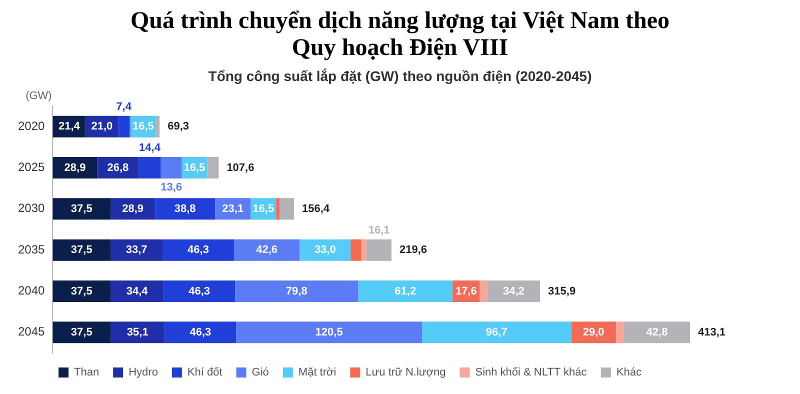 The image size is (800, 394). Describe the element at coordinates (32, 167) in the screenshot. I see `y-tick-label: 2025` at that location.